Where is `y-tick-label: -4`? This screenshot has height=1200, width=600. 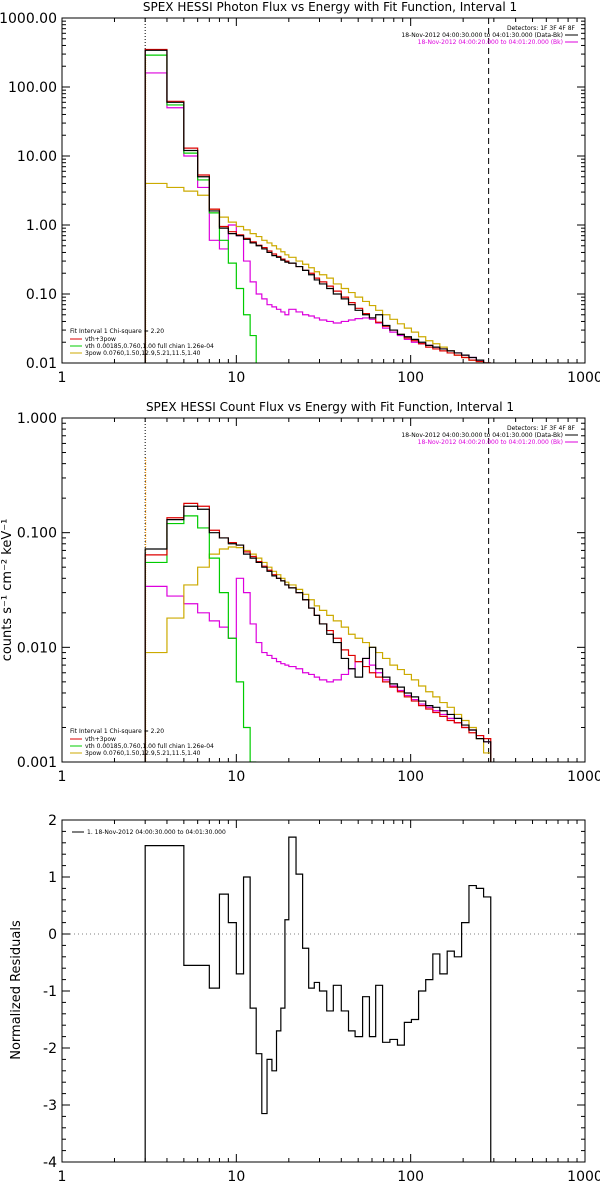
y-tick-label: -4 is located at coordinates (50, 1163).